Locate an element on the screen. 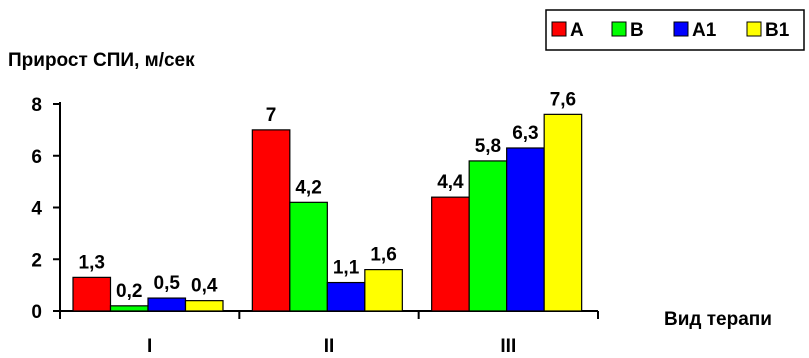 Image resolution: width=809 pixels, height=358 pixels. legend: A B A1 B1 is located at coordinates (675, 30).